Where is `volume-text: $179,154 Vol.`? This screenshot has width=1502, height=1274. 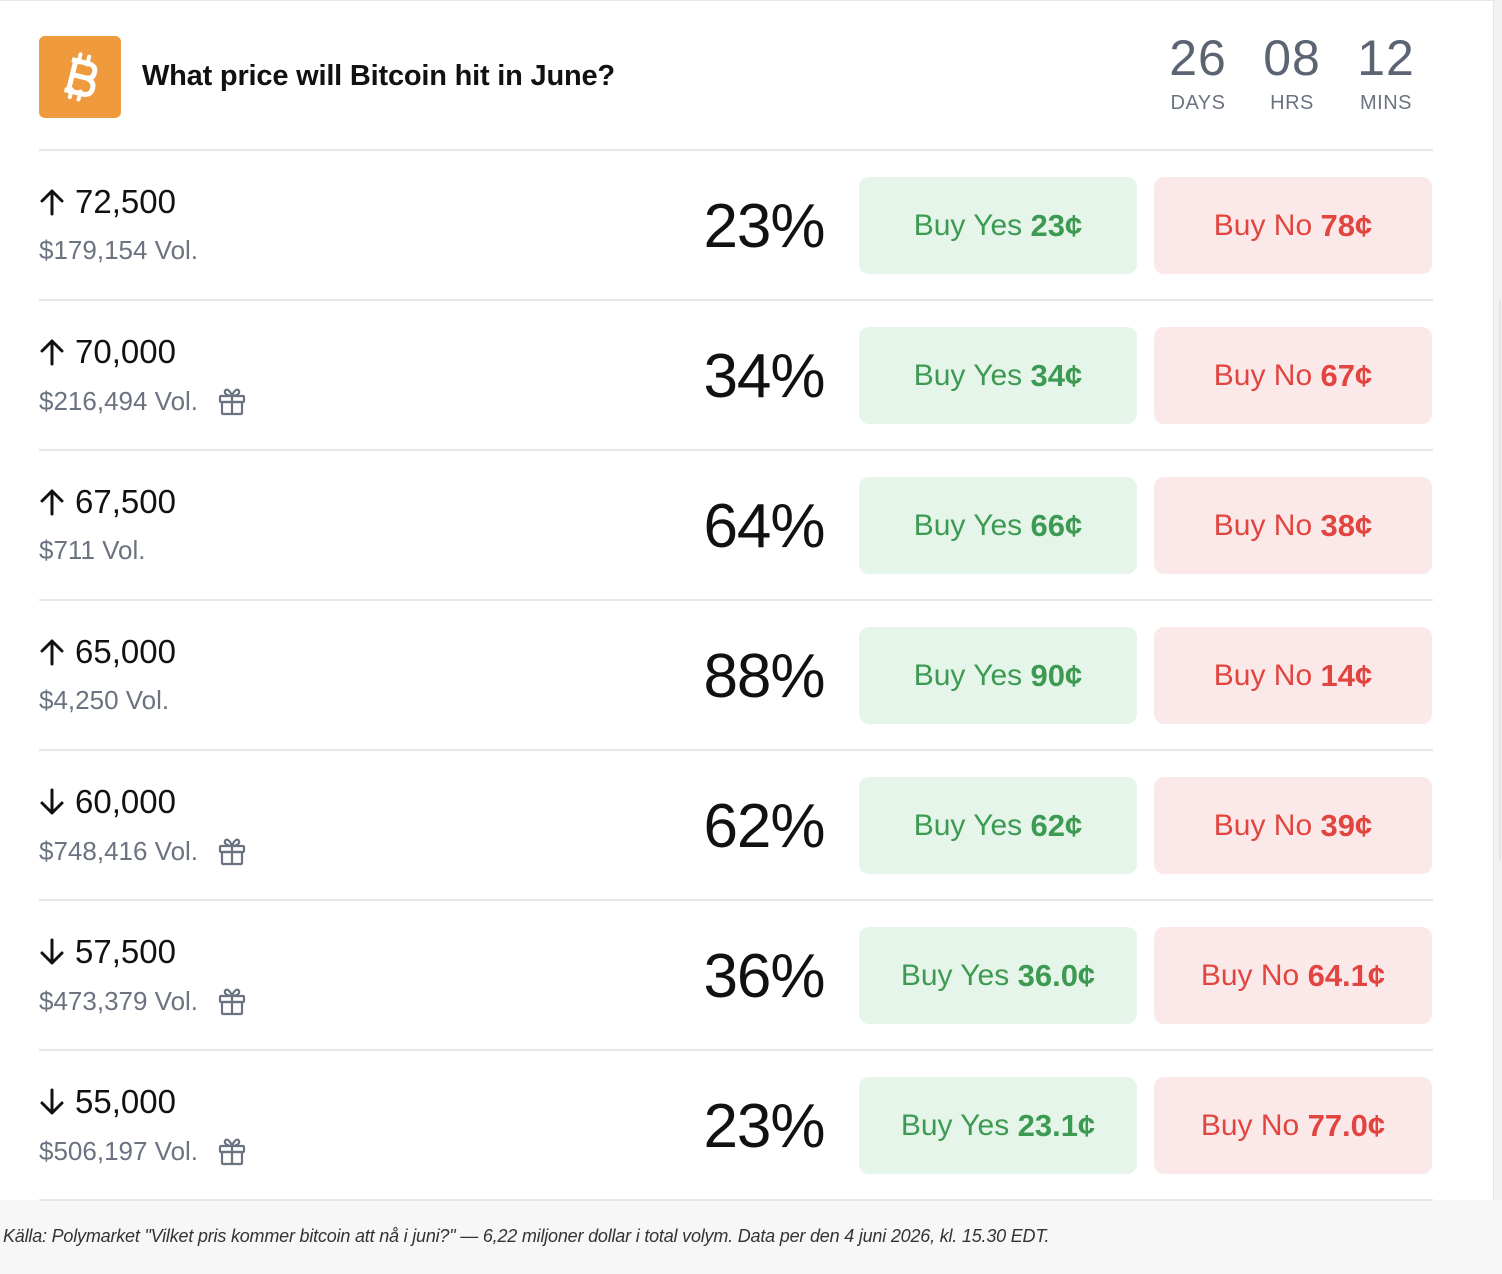 volume-text: $179,154 Vol. is located at coordinates (119, 250).